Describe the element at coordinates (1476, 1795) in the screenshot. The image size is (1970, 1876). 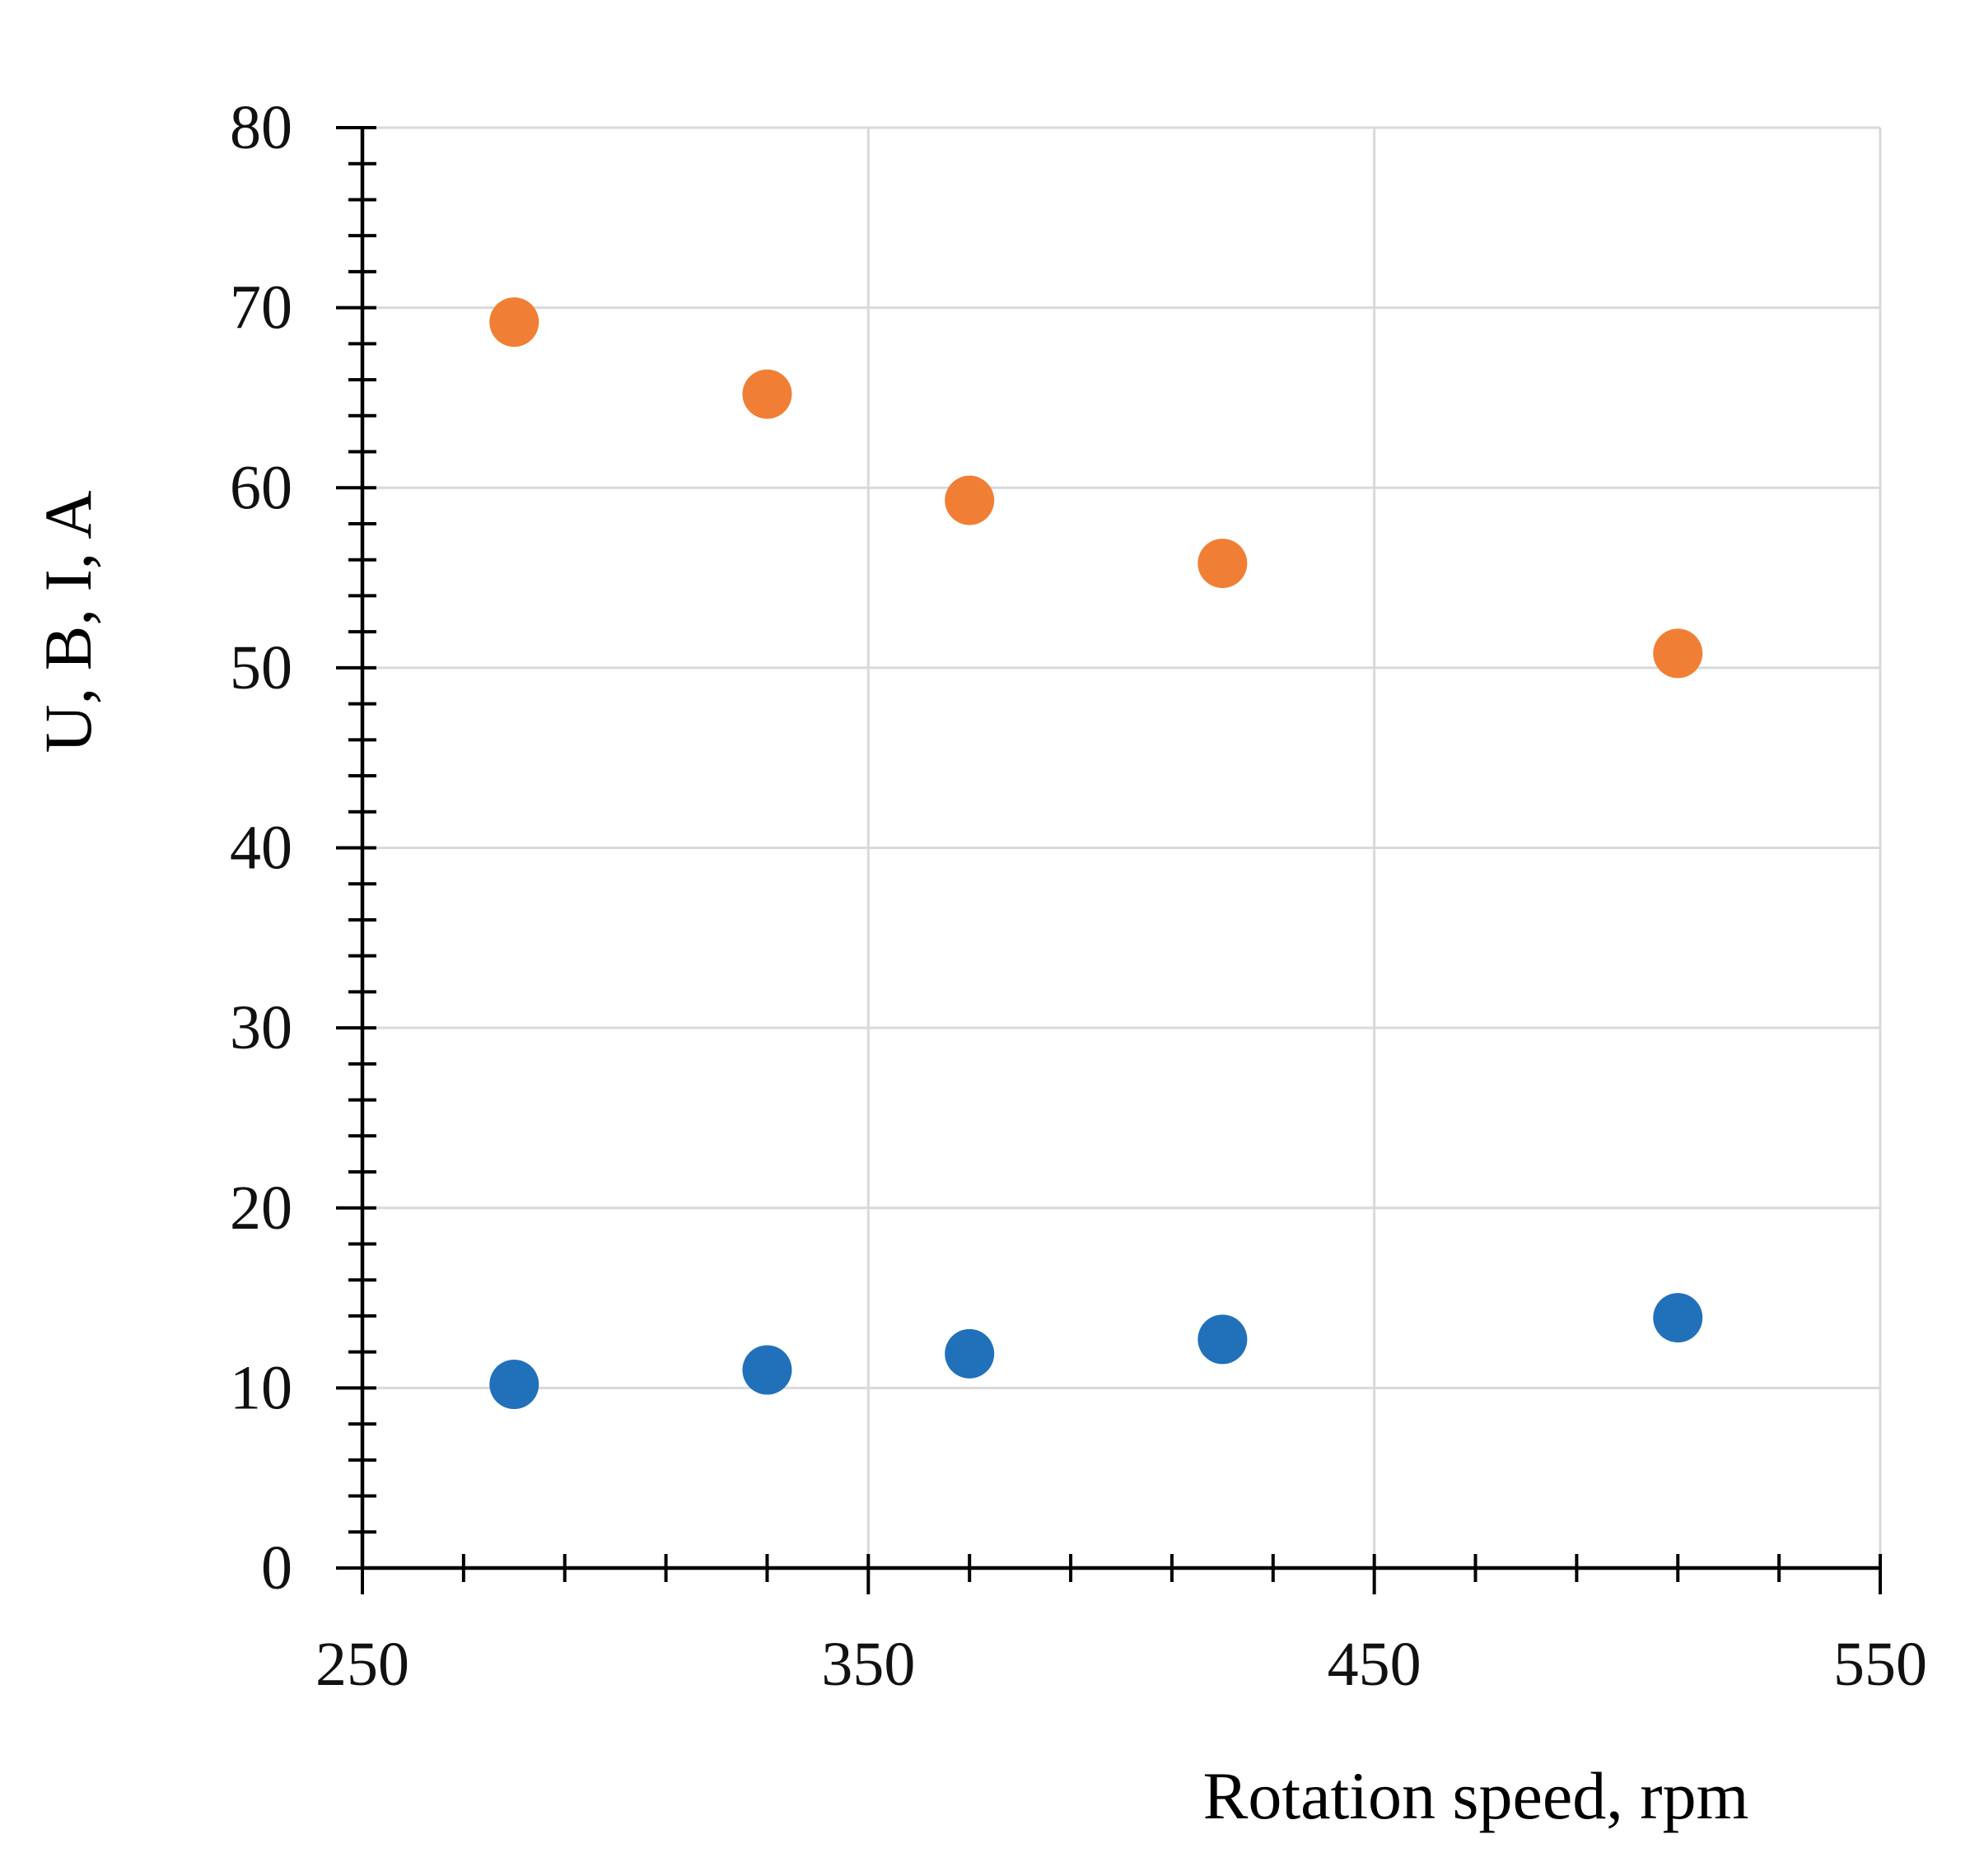
I see `x-axis-title: Rotation speed, rpm` at that location.